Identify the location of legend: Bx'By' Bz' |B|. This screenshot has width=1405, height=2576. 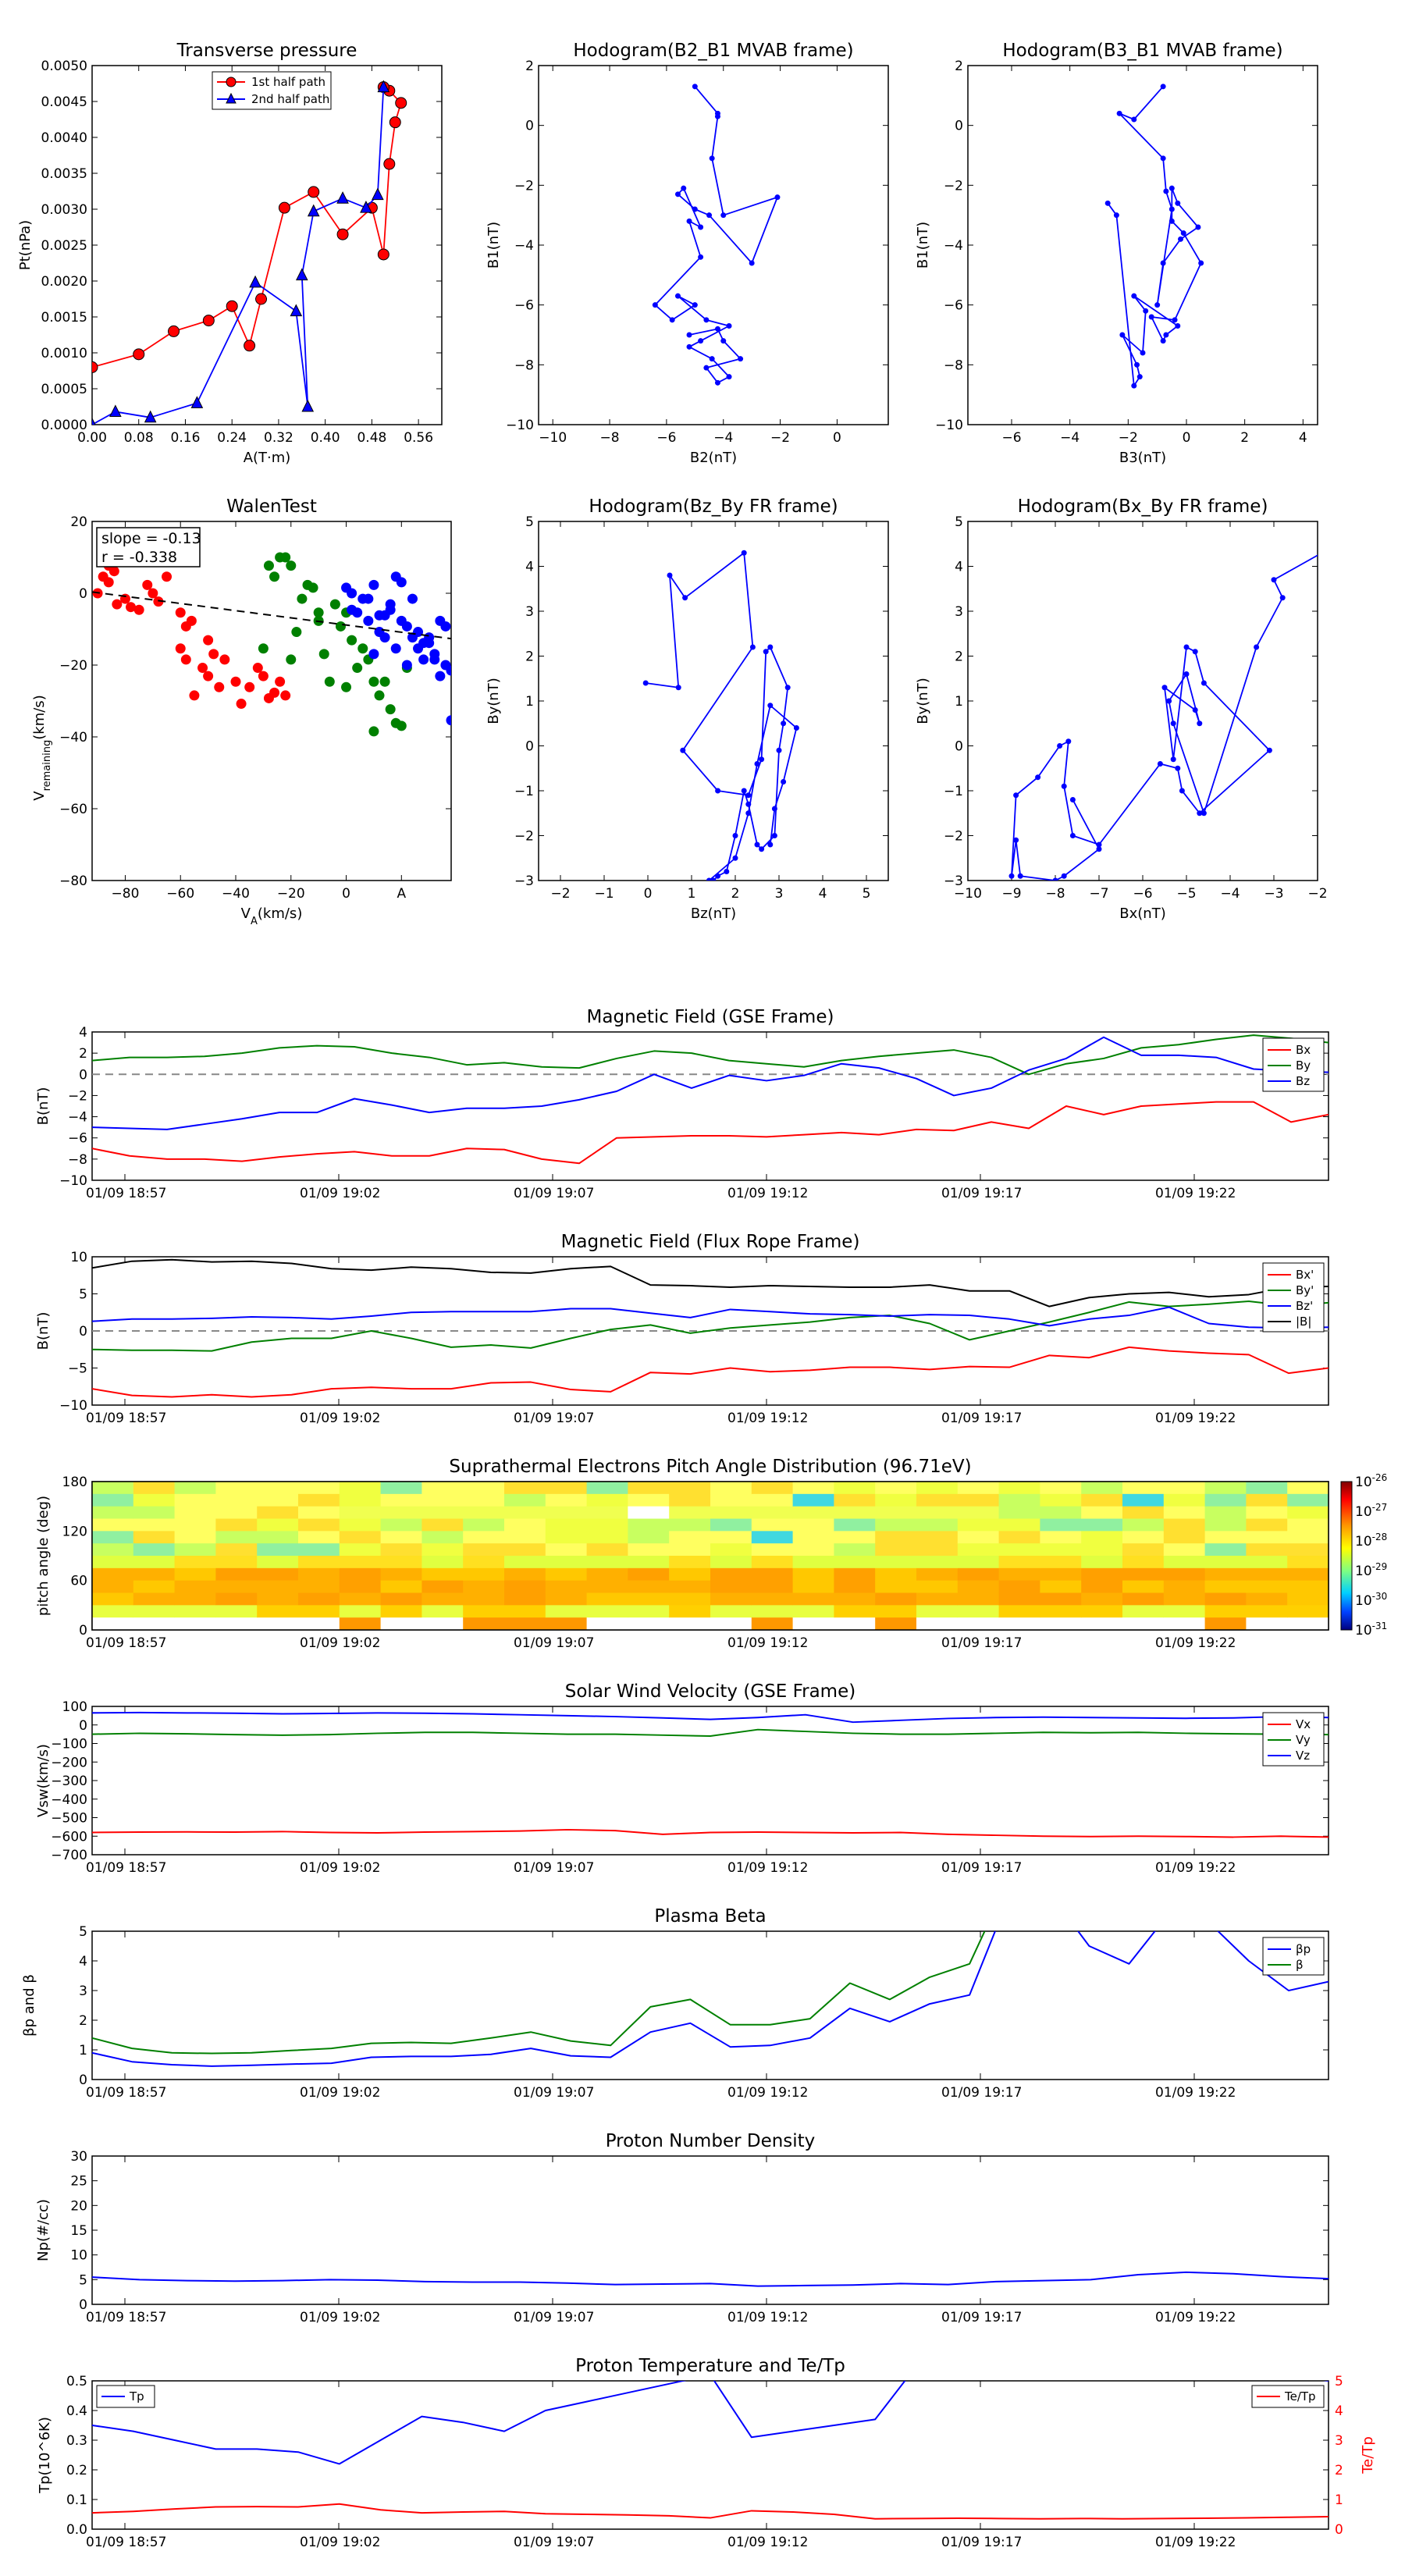
(1293, 1297).